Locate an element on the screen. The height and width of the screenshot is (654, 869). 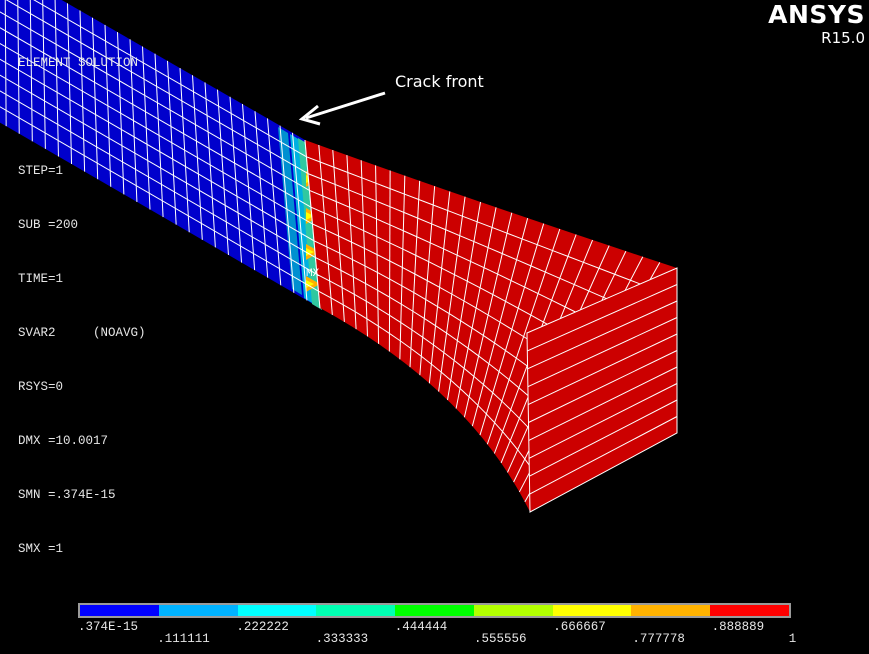
info-line: SMN =.374E-15 is located at coordinates (67, 495).